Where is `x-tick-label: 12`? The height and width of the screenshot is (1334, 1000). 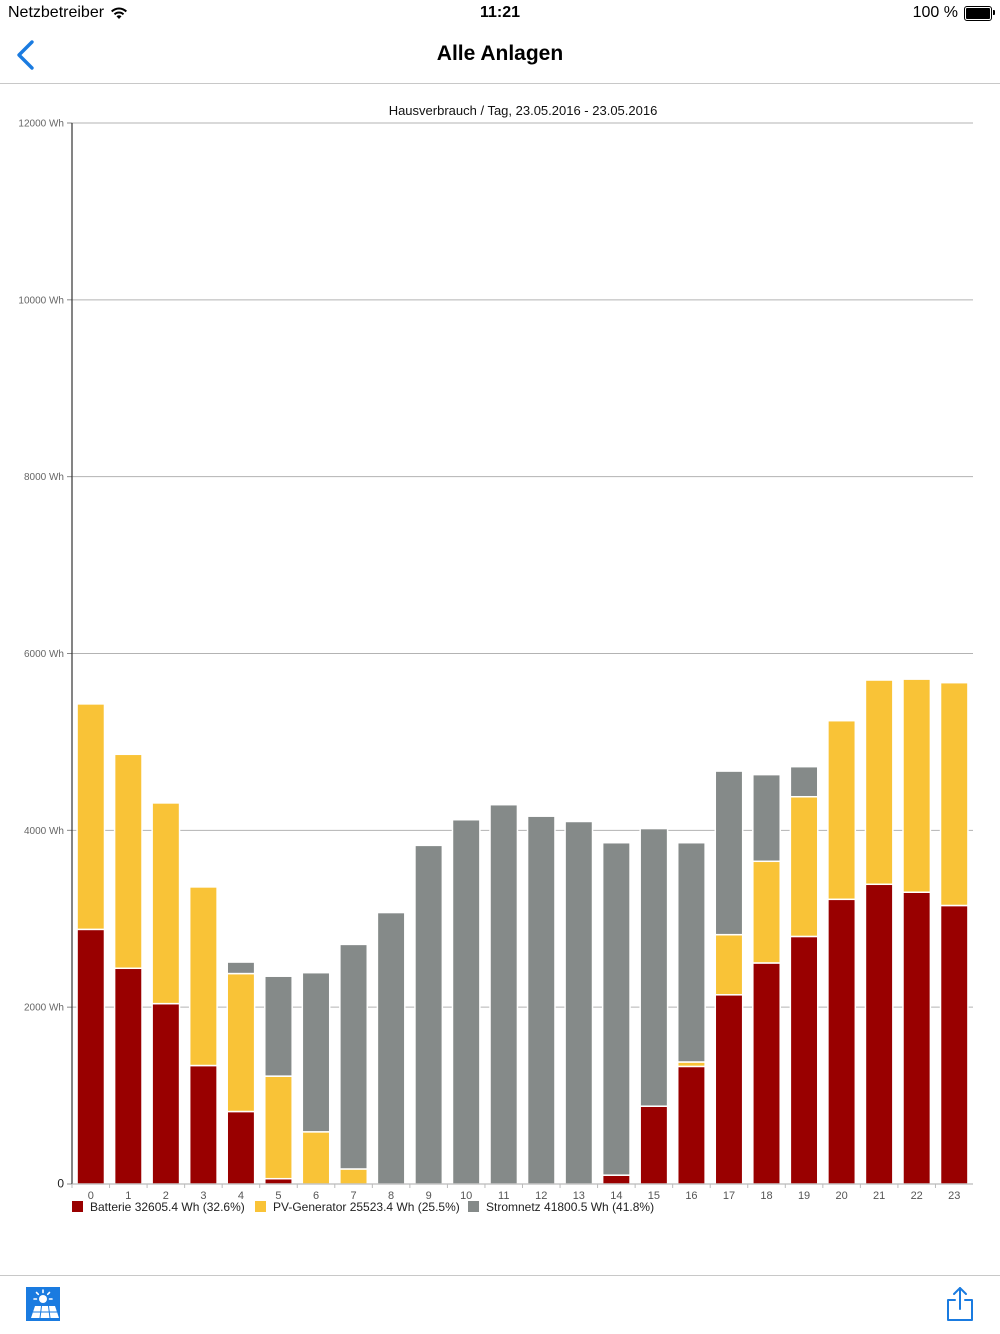
x-tick-label: 12 is located at coordinates (541, 1196).